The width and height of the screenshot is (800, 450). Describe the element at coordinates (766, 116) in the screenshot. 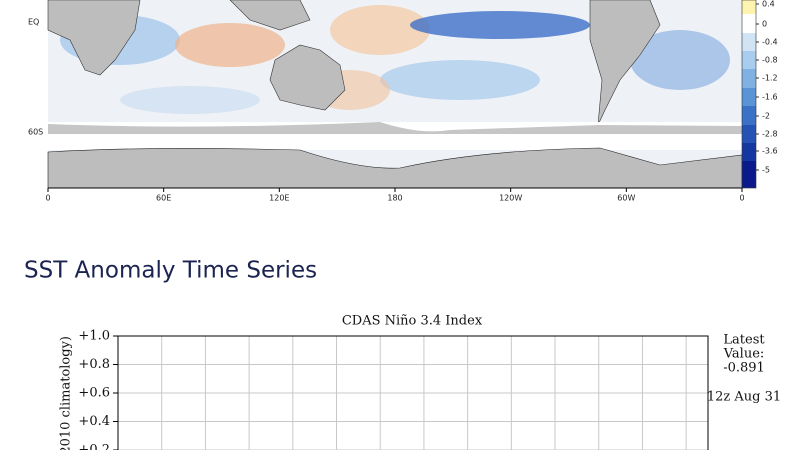

I see `colorbar-label: -2` at that location.